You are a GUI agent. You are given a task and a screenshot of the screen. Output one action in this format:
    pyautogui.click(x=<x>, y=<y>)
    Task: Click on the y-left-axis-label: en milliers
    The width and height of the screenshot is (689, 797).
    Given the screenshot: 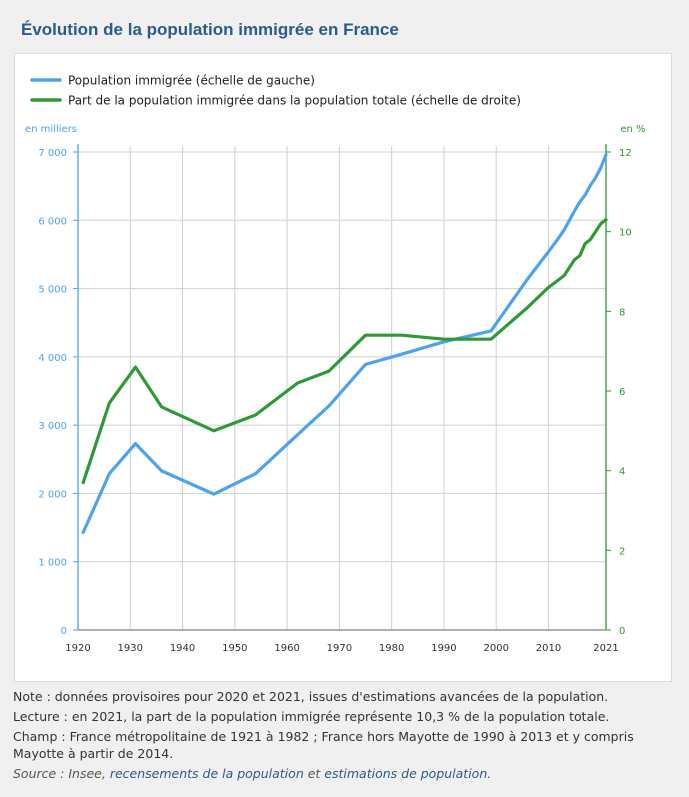 What is the action you would take?
    pyautogui.click(x=51, y=129)
    